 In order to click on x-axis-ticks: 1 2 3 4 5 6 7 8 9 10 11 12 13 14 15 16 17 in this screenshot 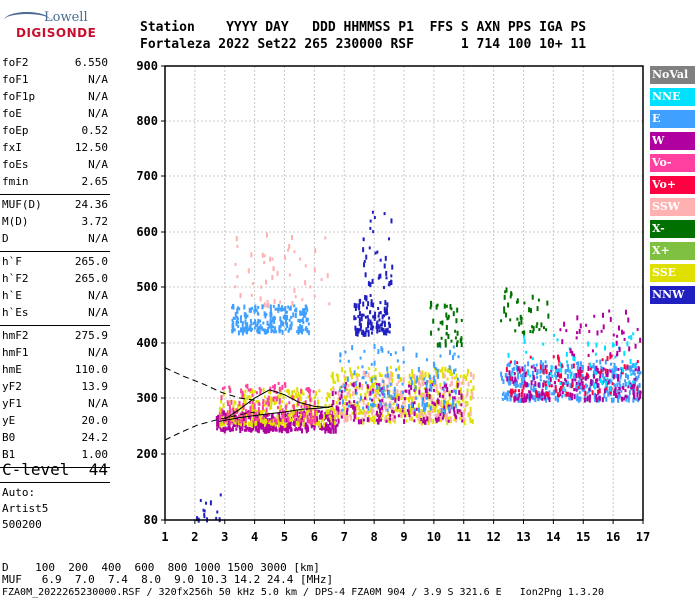, I will do `click(405, 532)`.